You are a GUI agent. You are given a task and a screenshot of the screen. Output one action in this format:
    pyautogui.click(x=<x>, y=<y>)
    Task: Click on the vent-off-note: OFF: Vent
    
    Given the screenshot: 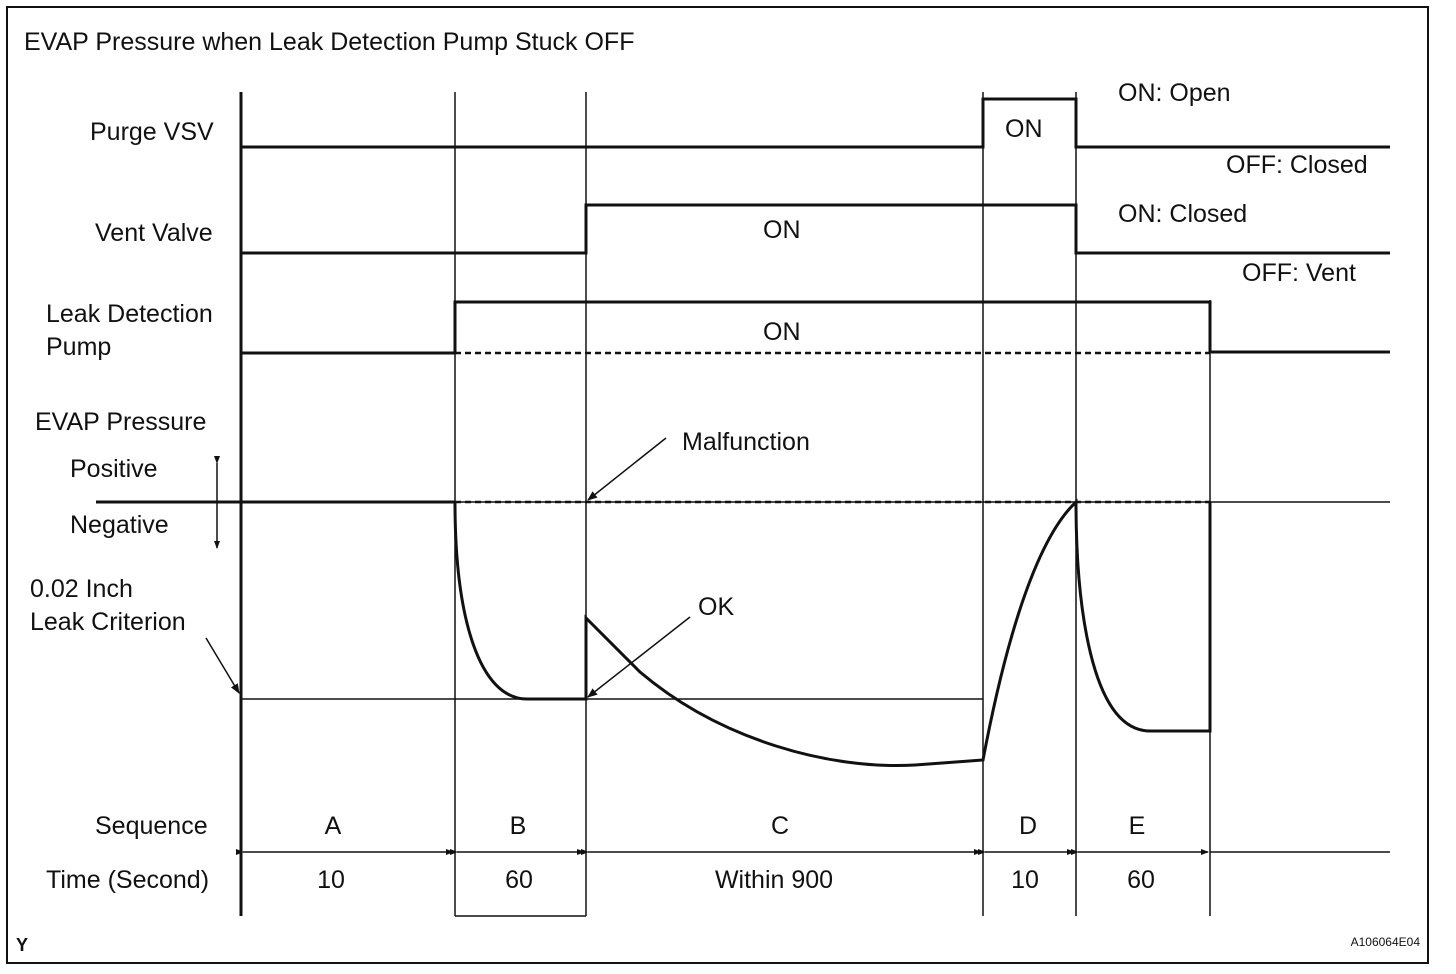 What is the action you would take?
    pyautogui.click(x=1299, y=273)
    